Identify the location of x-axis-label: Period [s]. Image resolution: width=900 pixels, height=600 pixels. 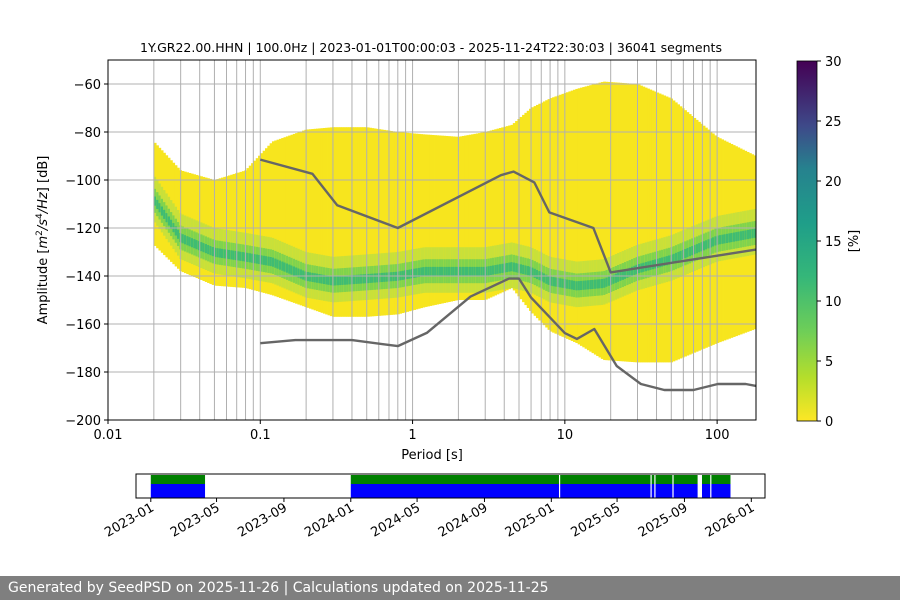
(432, 455).